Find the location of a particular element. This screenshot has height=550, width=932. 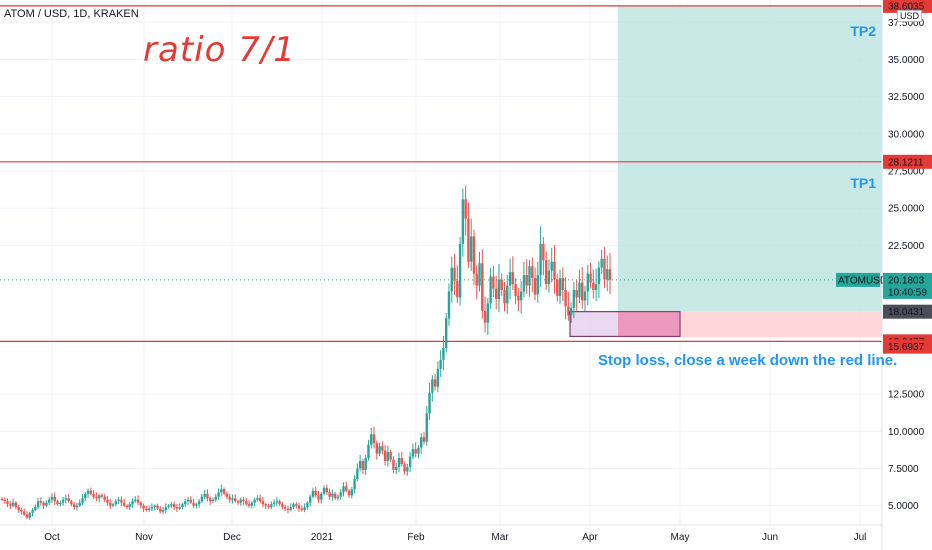

y-tick-label: 30.0000 is located at coordinates (906, 134).